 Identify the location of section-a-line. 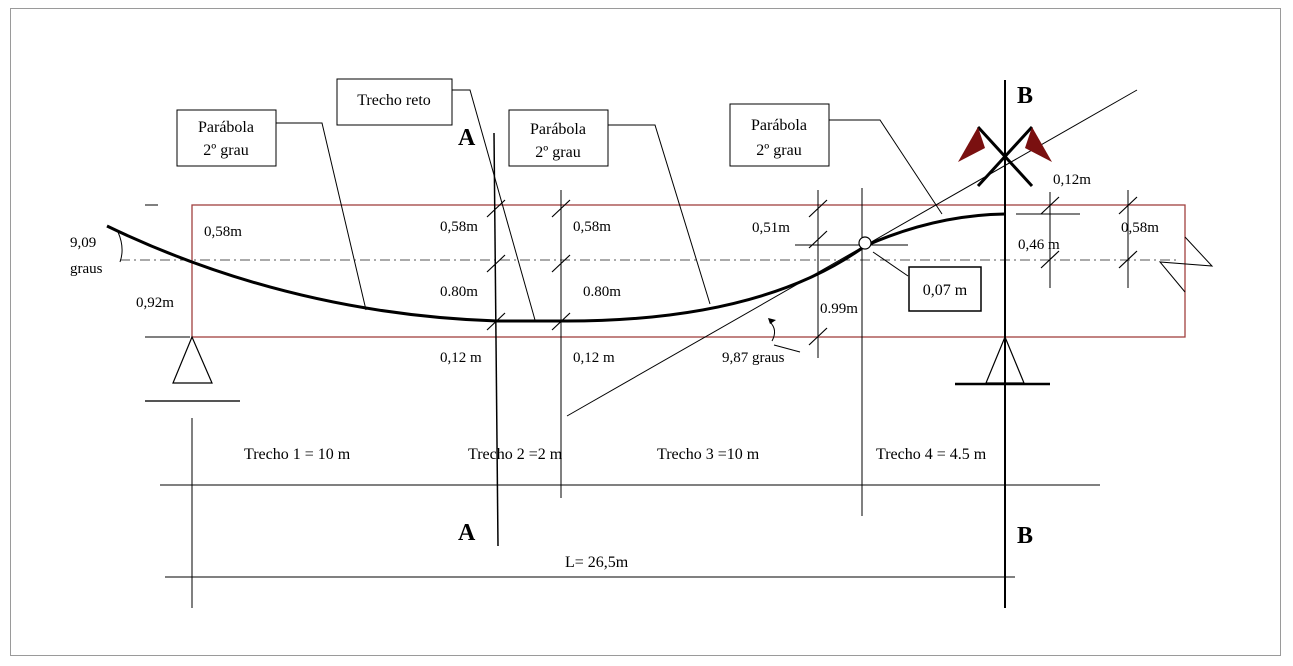
(496, 339).